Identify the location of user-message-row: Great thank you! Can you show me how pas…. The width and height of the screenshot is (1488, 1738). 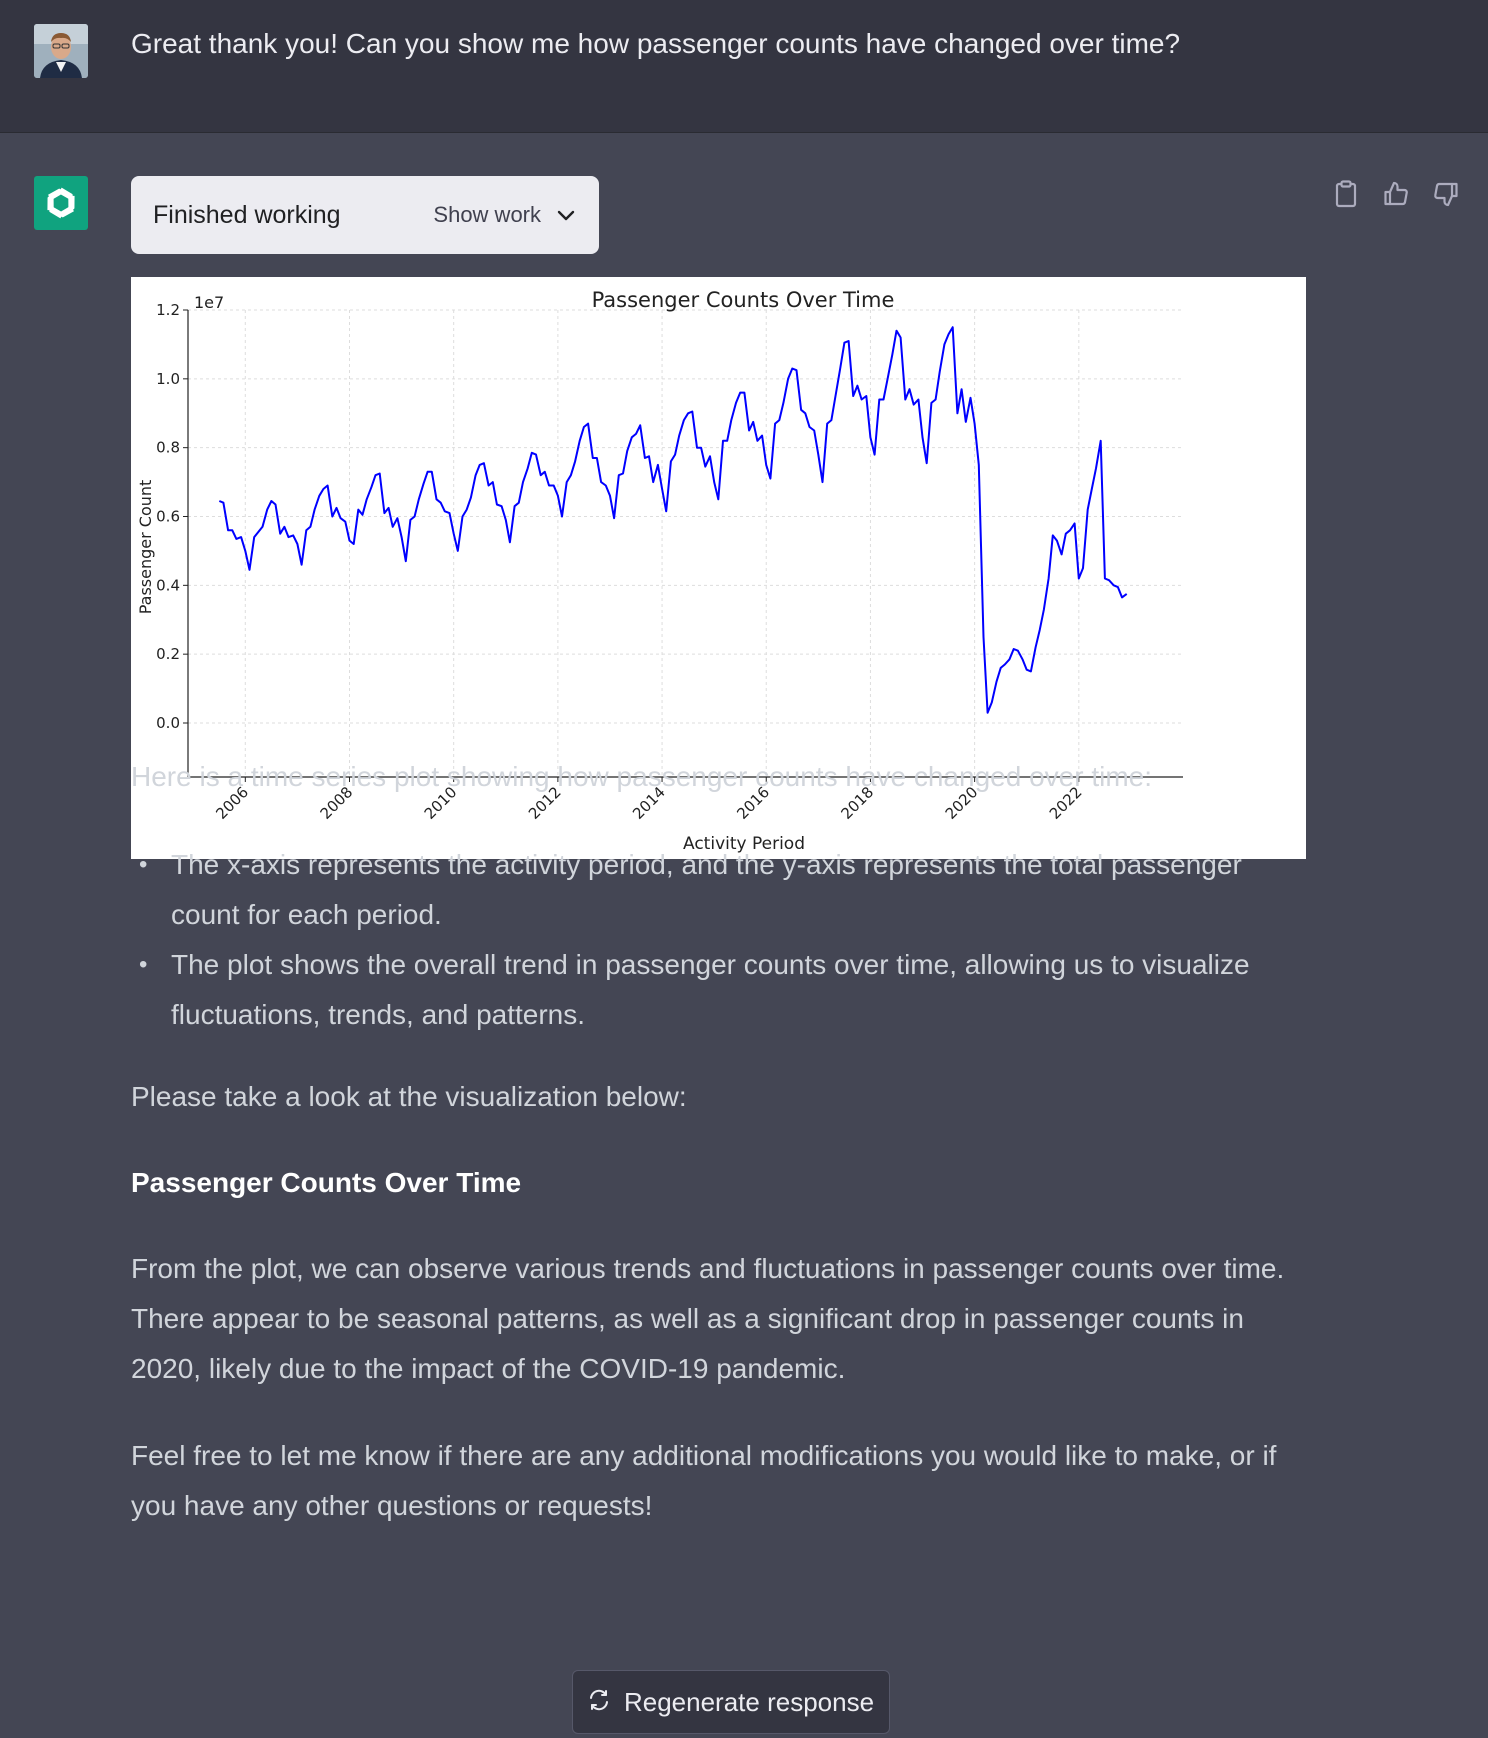
(744, 66).